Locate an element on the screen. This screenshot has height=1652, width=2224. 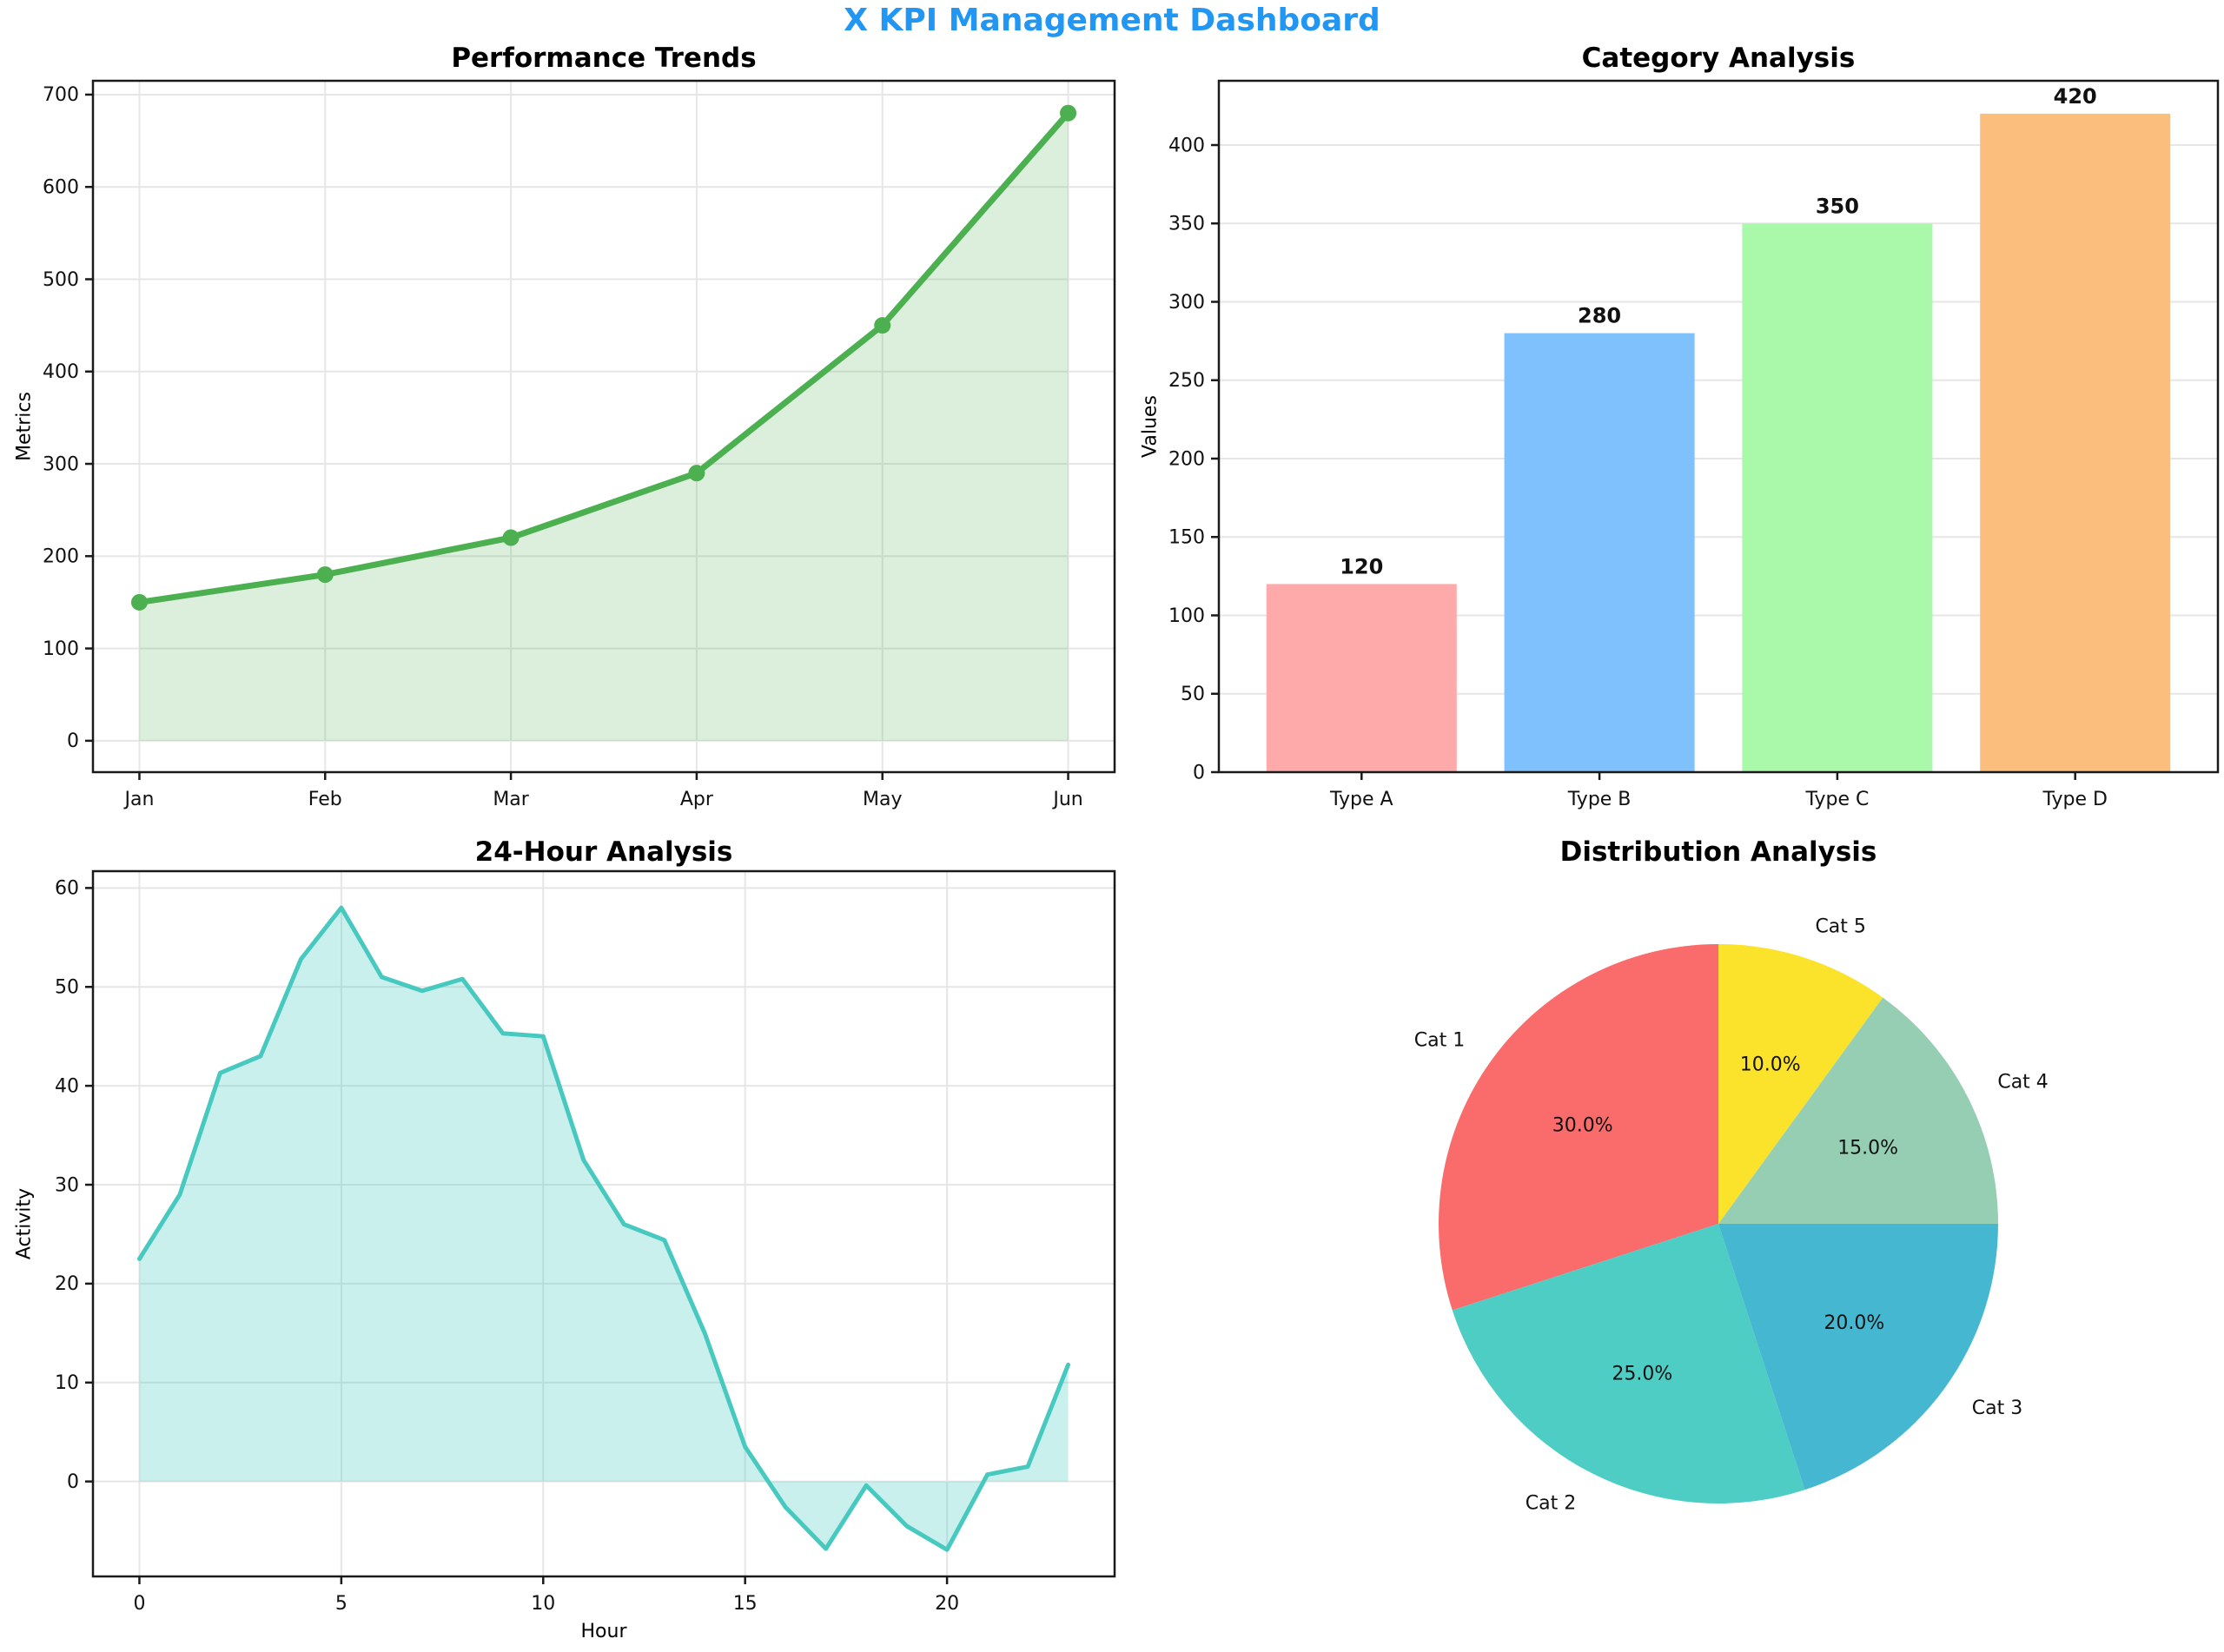
chart-title-performance-trends: Performance Trends is located at coordinates (604, 58).